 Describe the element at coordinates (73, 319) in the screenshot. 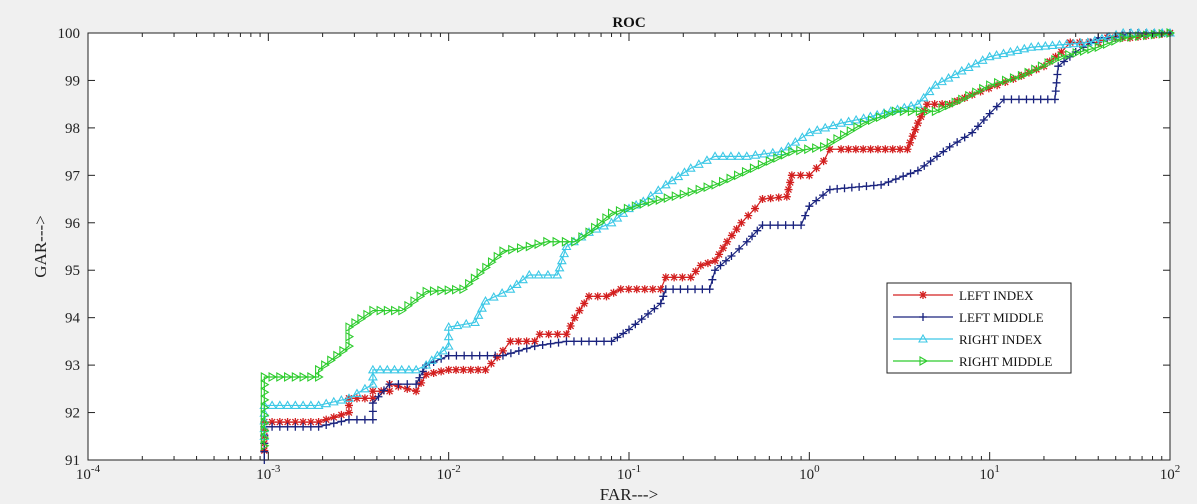

I see `y-tick-label: 94` at that location.